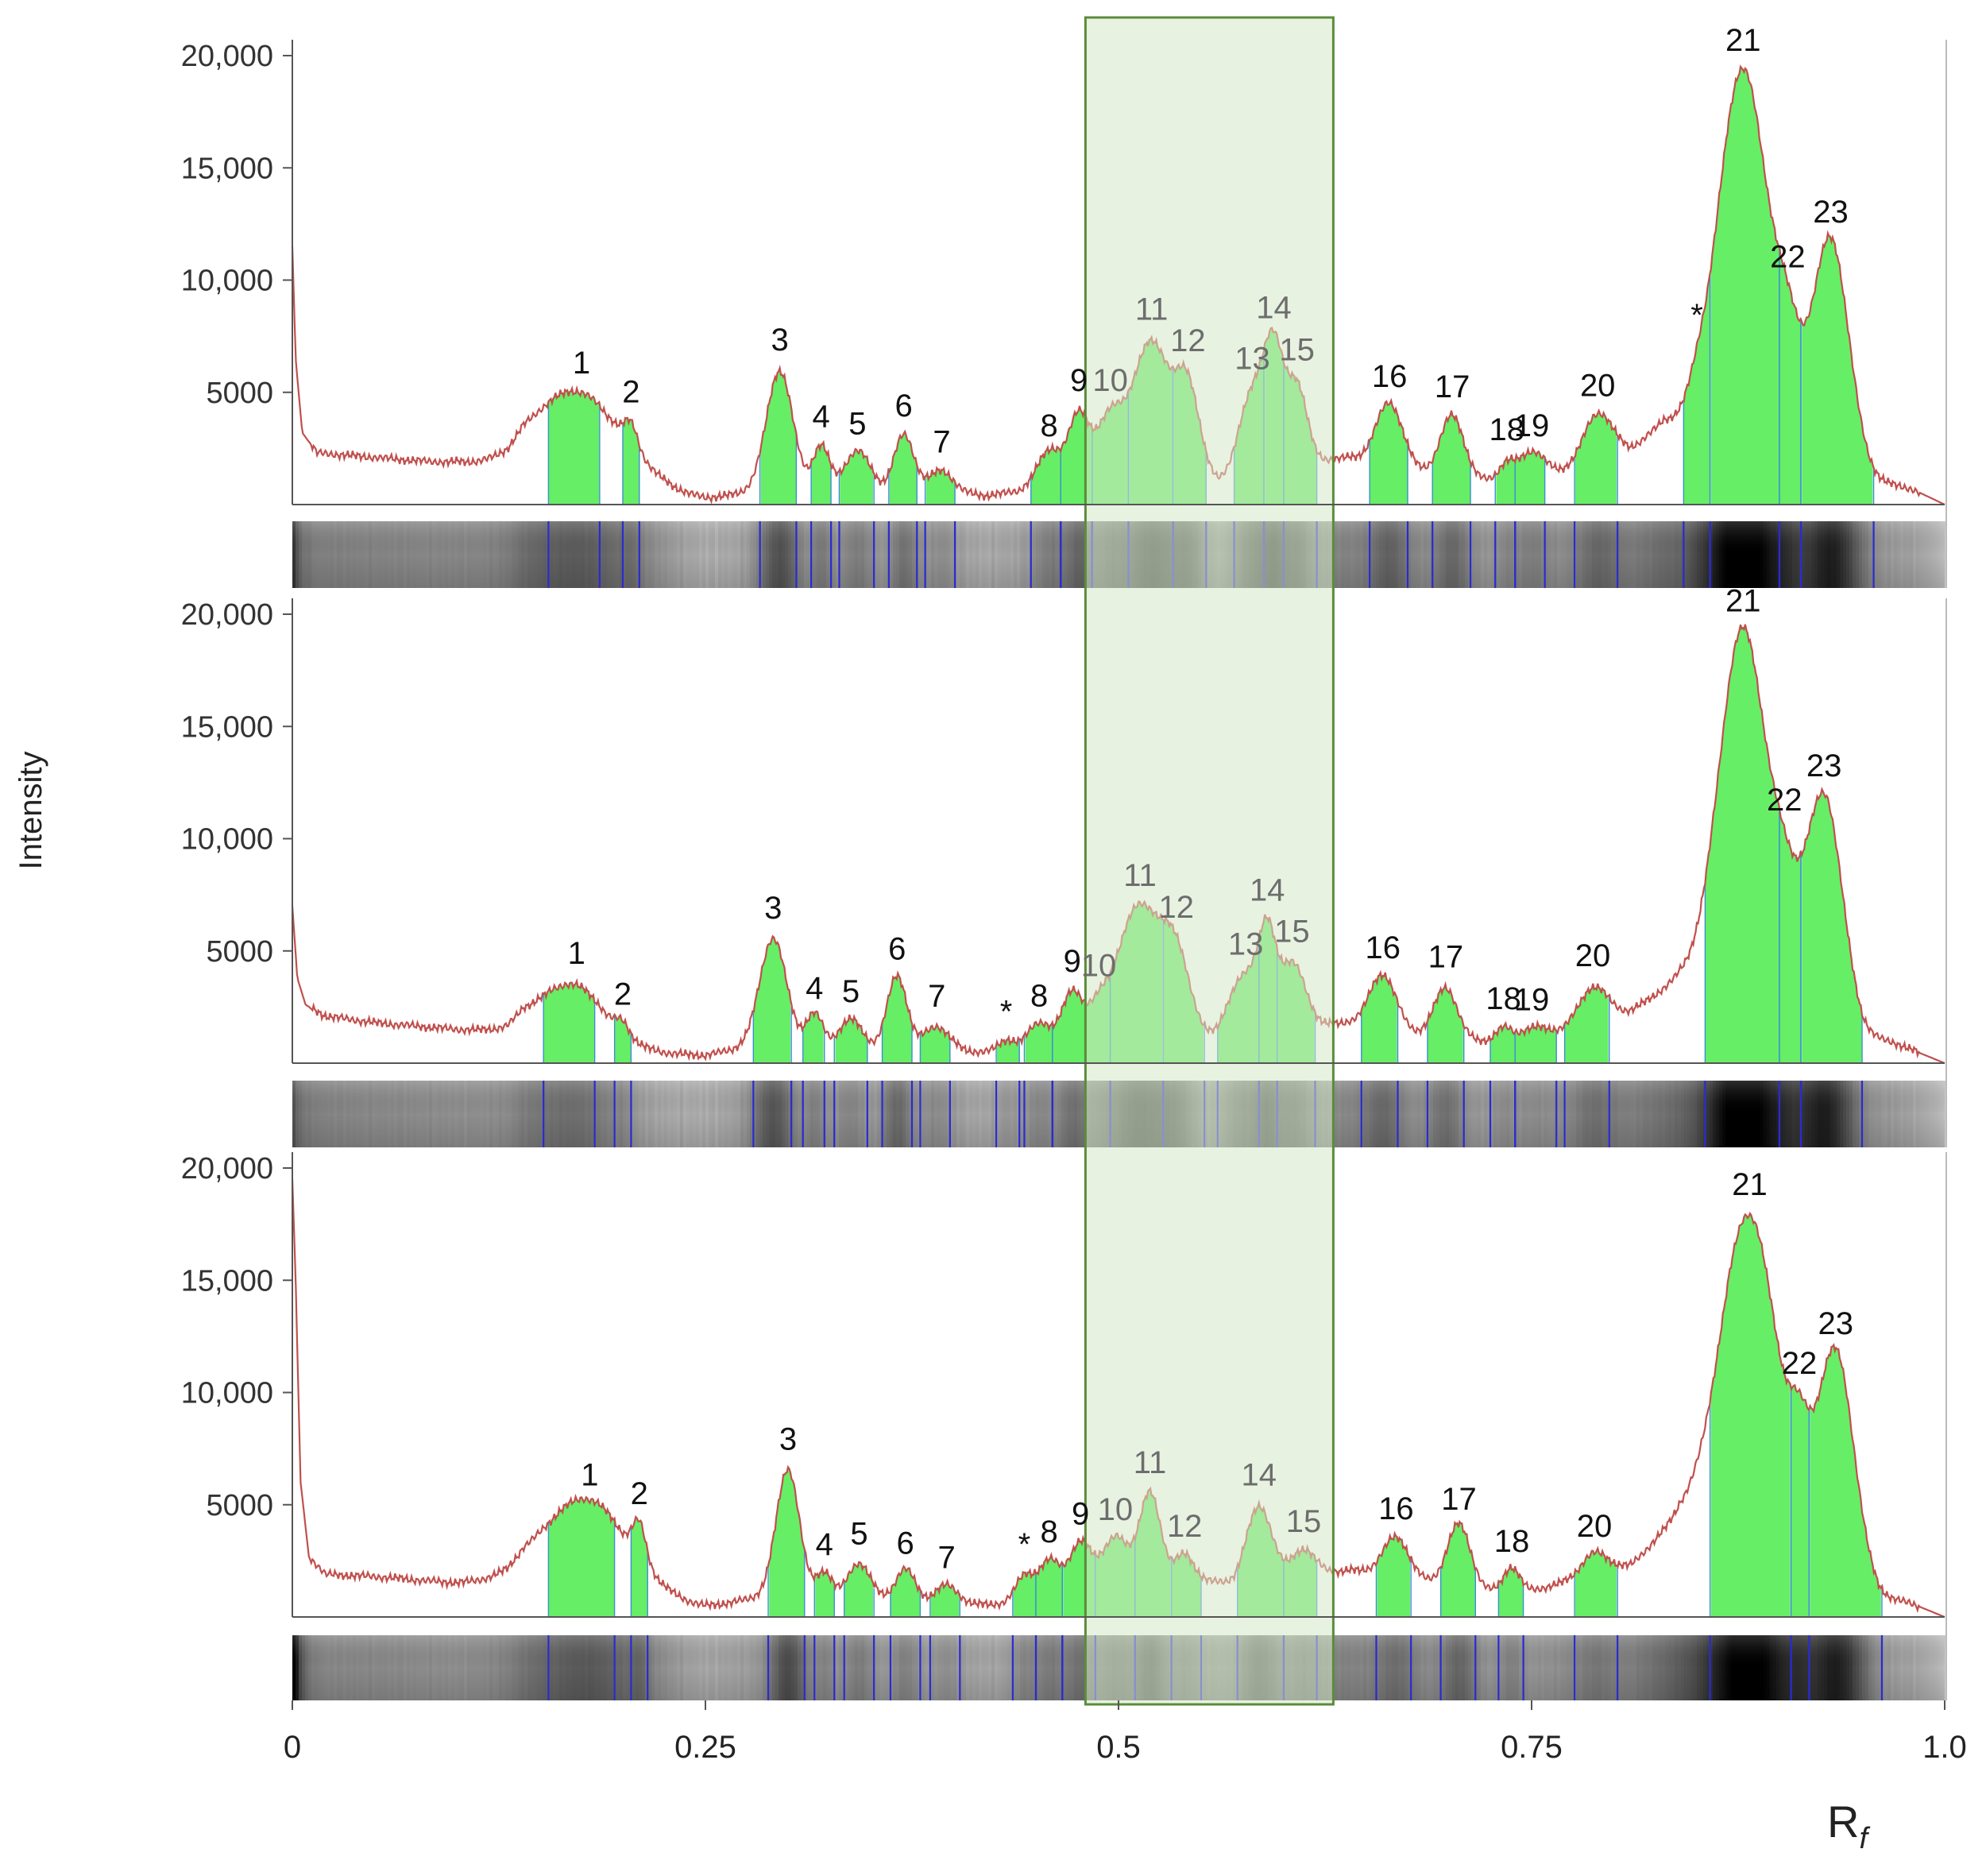 The height and width of the screenshot is (1876, 1986). Describe the element at coordinates (227, 1393) in the screenshot. I see `panel-3-y-tick-label-1: 10,000` at that location.